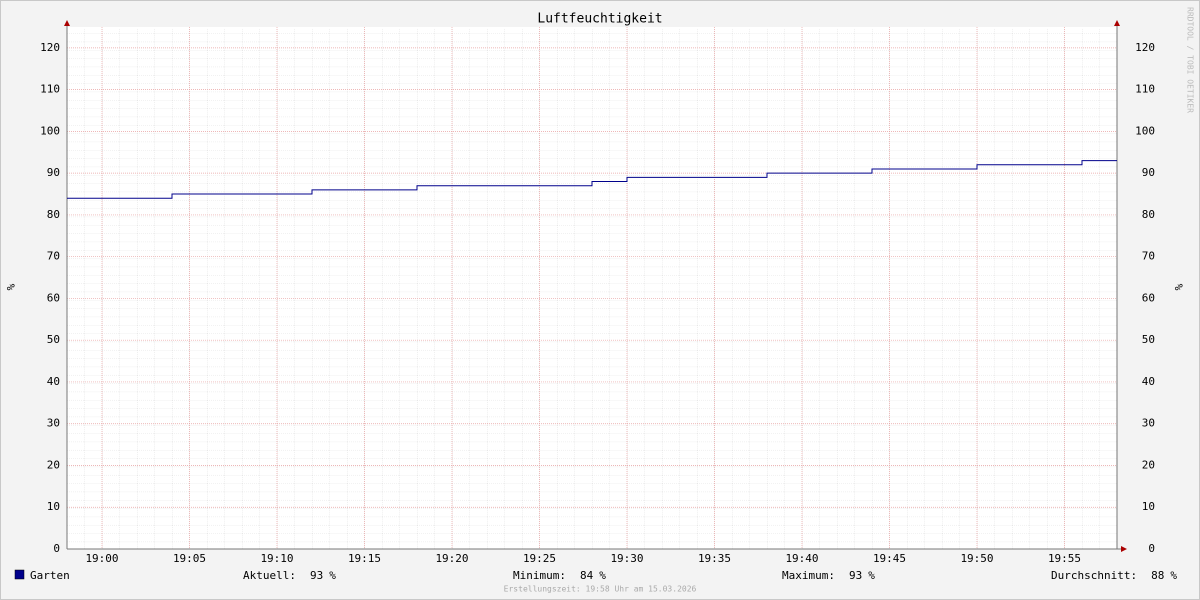  I want to click on legend-label: Garten, so click(50, 575).